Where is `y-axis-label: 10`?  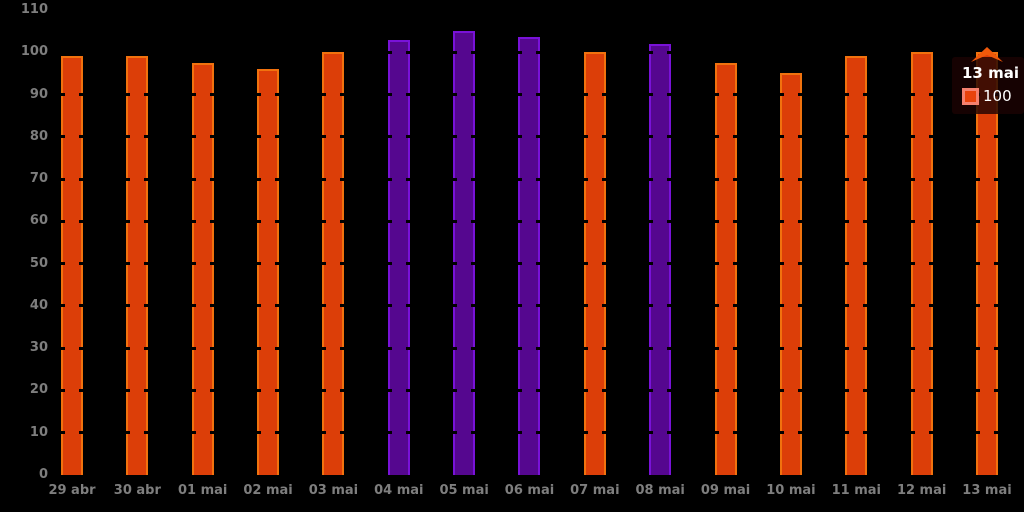
y-axis-label: 10 is located at coordinates (38, 432).